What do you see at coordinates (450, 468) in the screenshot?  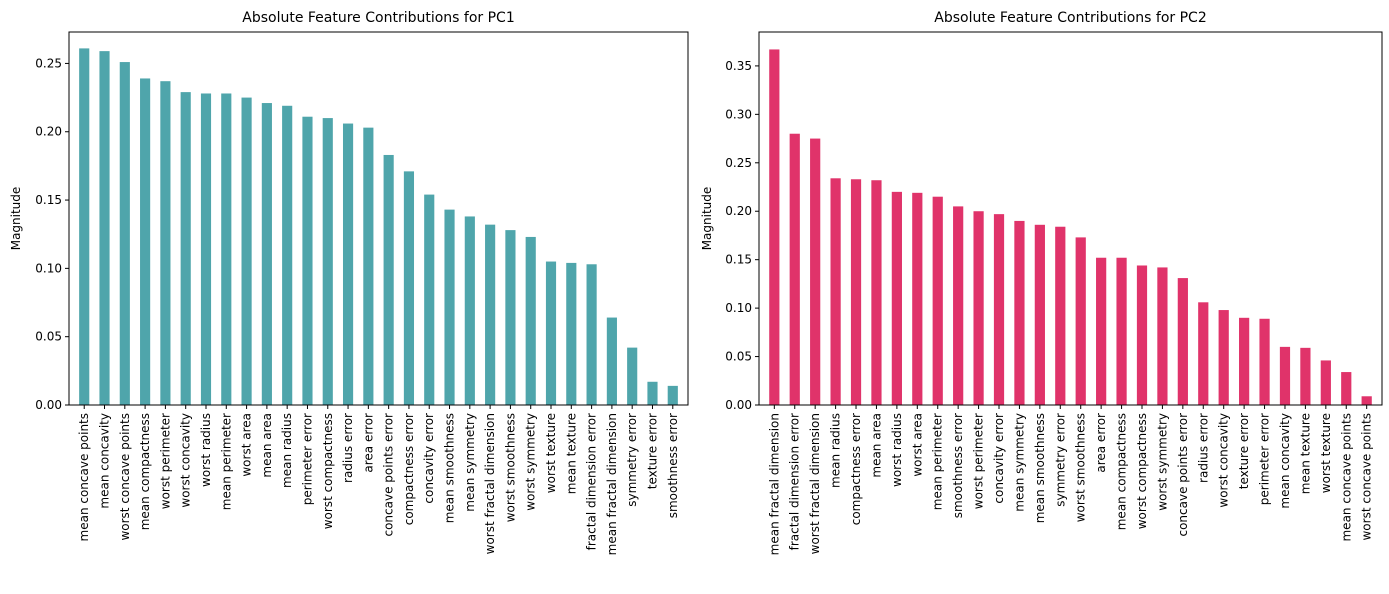 I see `x-tick-label: mean smoothness` at bounding box center [450, 468].